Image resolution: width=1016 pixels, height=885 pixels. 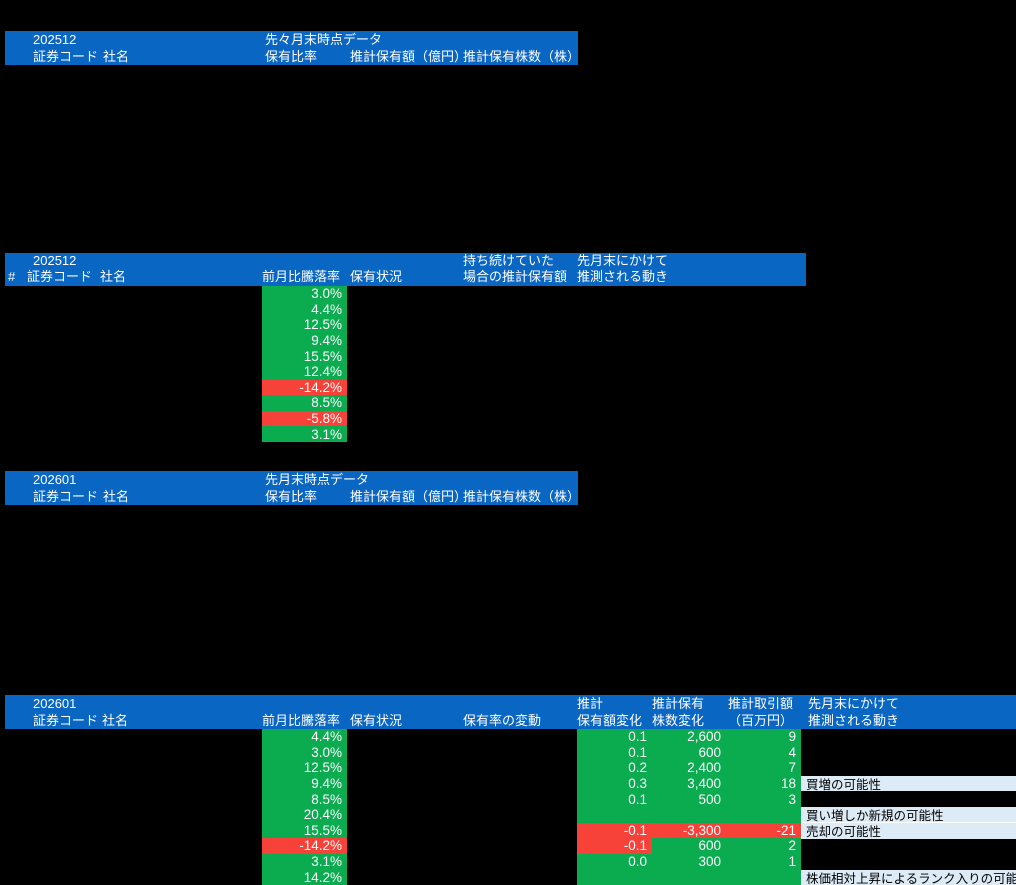 What do you see at coordinates (908, 783) in the screenshot?
I see `note-cell: 買増の可能性` at bounding box center [908, 783].